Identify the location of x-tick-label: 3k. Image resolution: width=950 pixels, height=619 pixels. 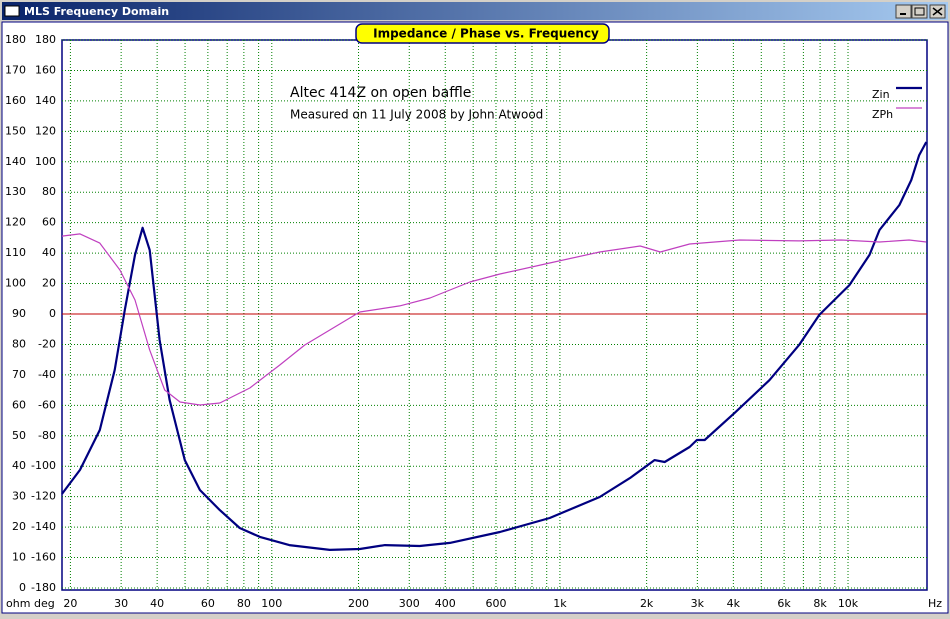
(698, 603).